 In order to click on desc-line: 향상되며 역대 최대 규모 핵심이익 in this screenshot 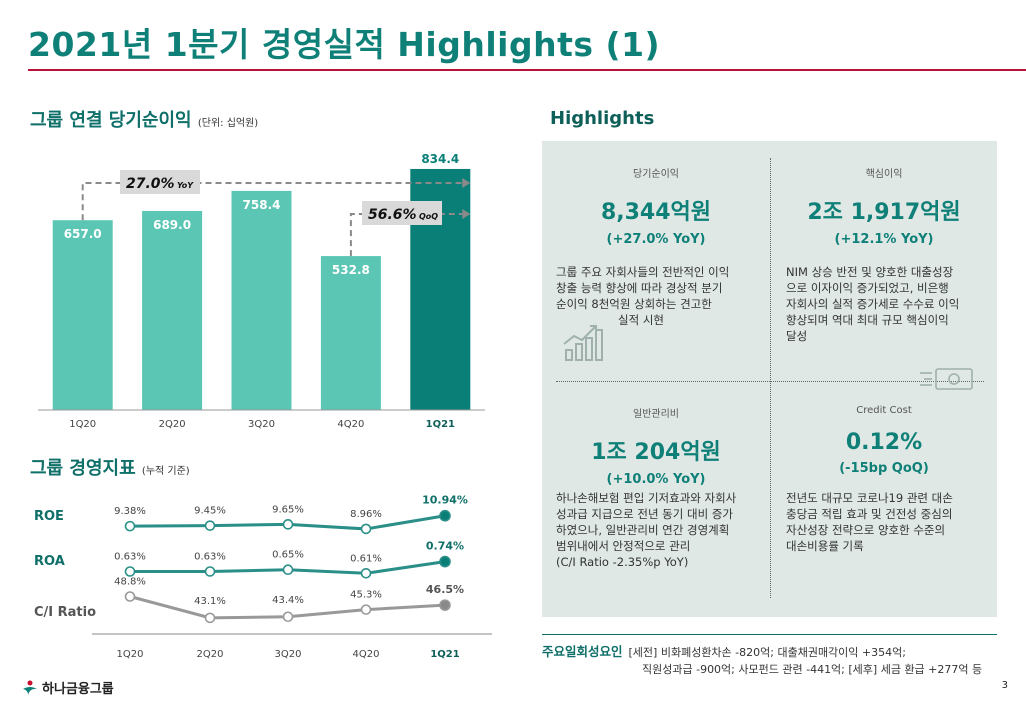, I will do `click(867, 320)`.